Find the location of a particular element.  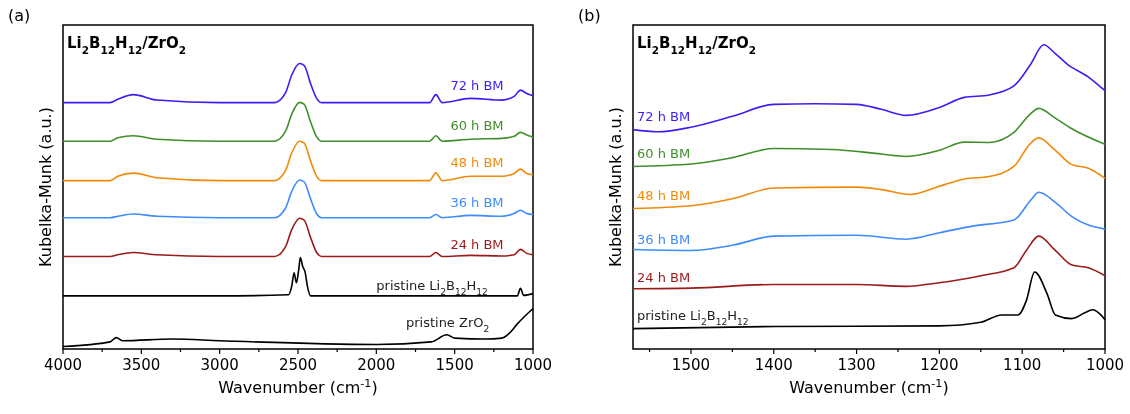

text: (b) is located at coordinates (589, 15).